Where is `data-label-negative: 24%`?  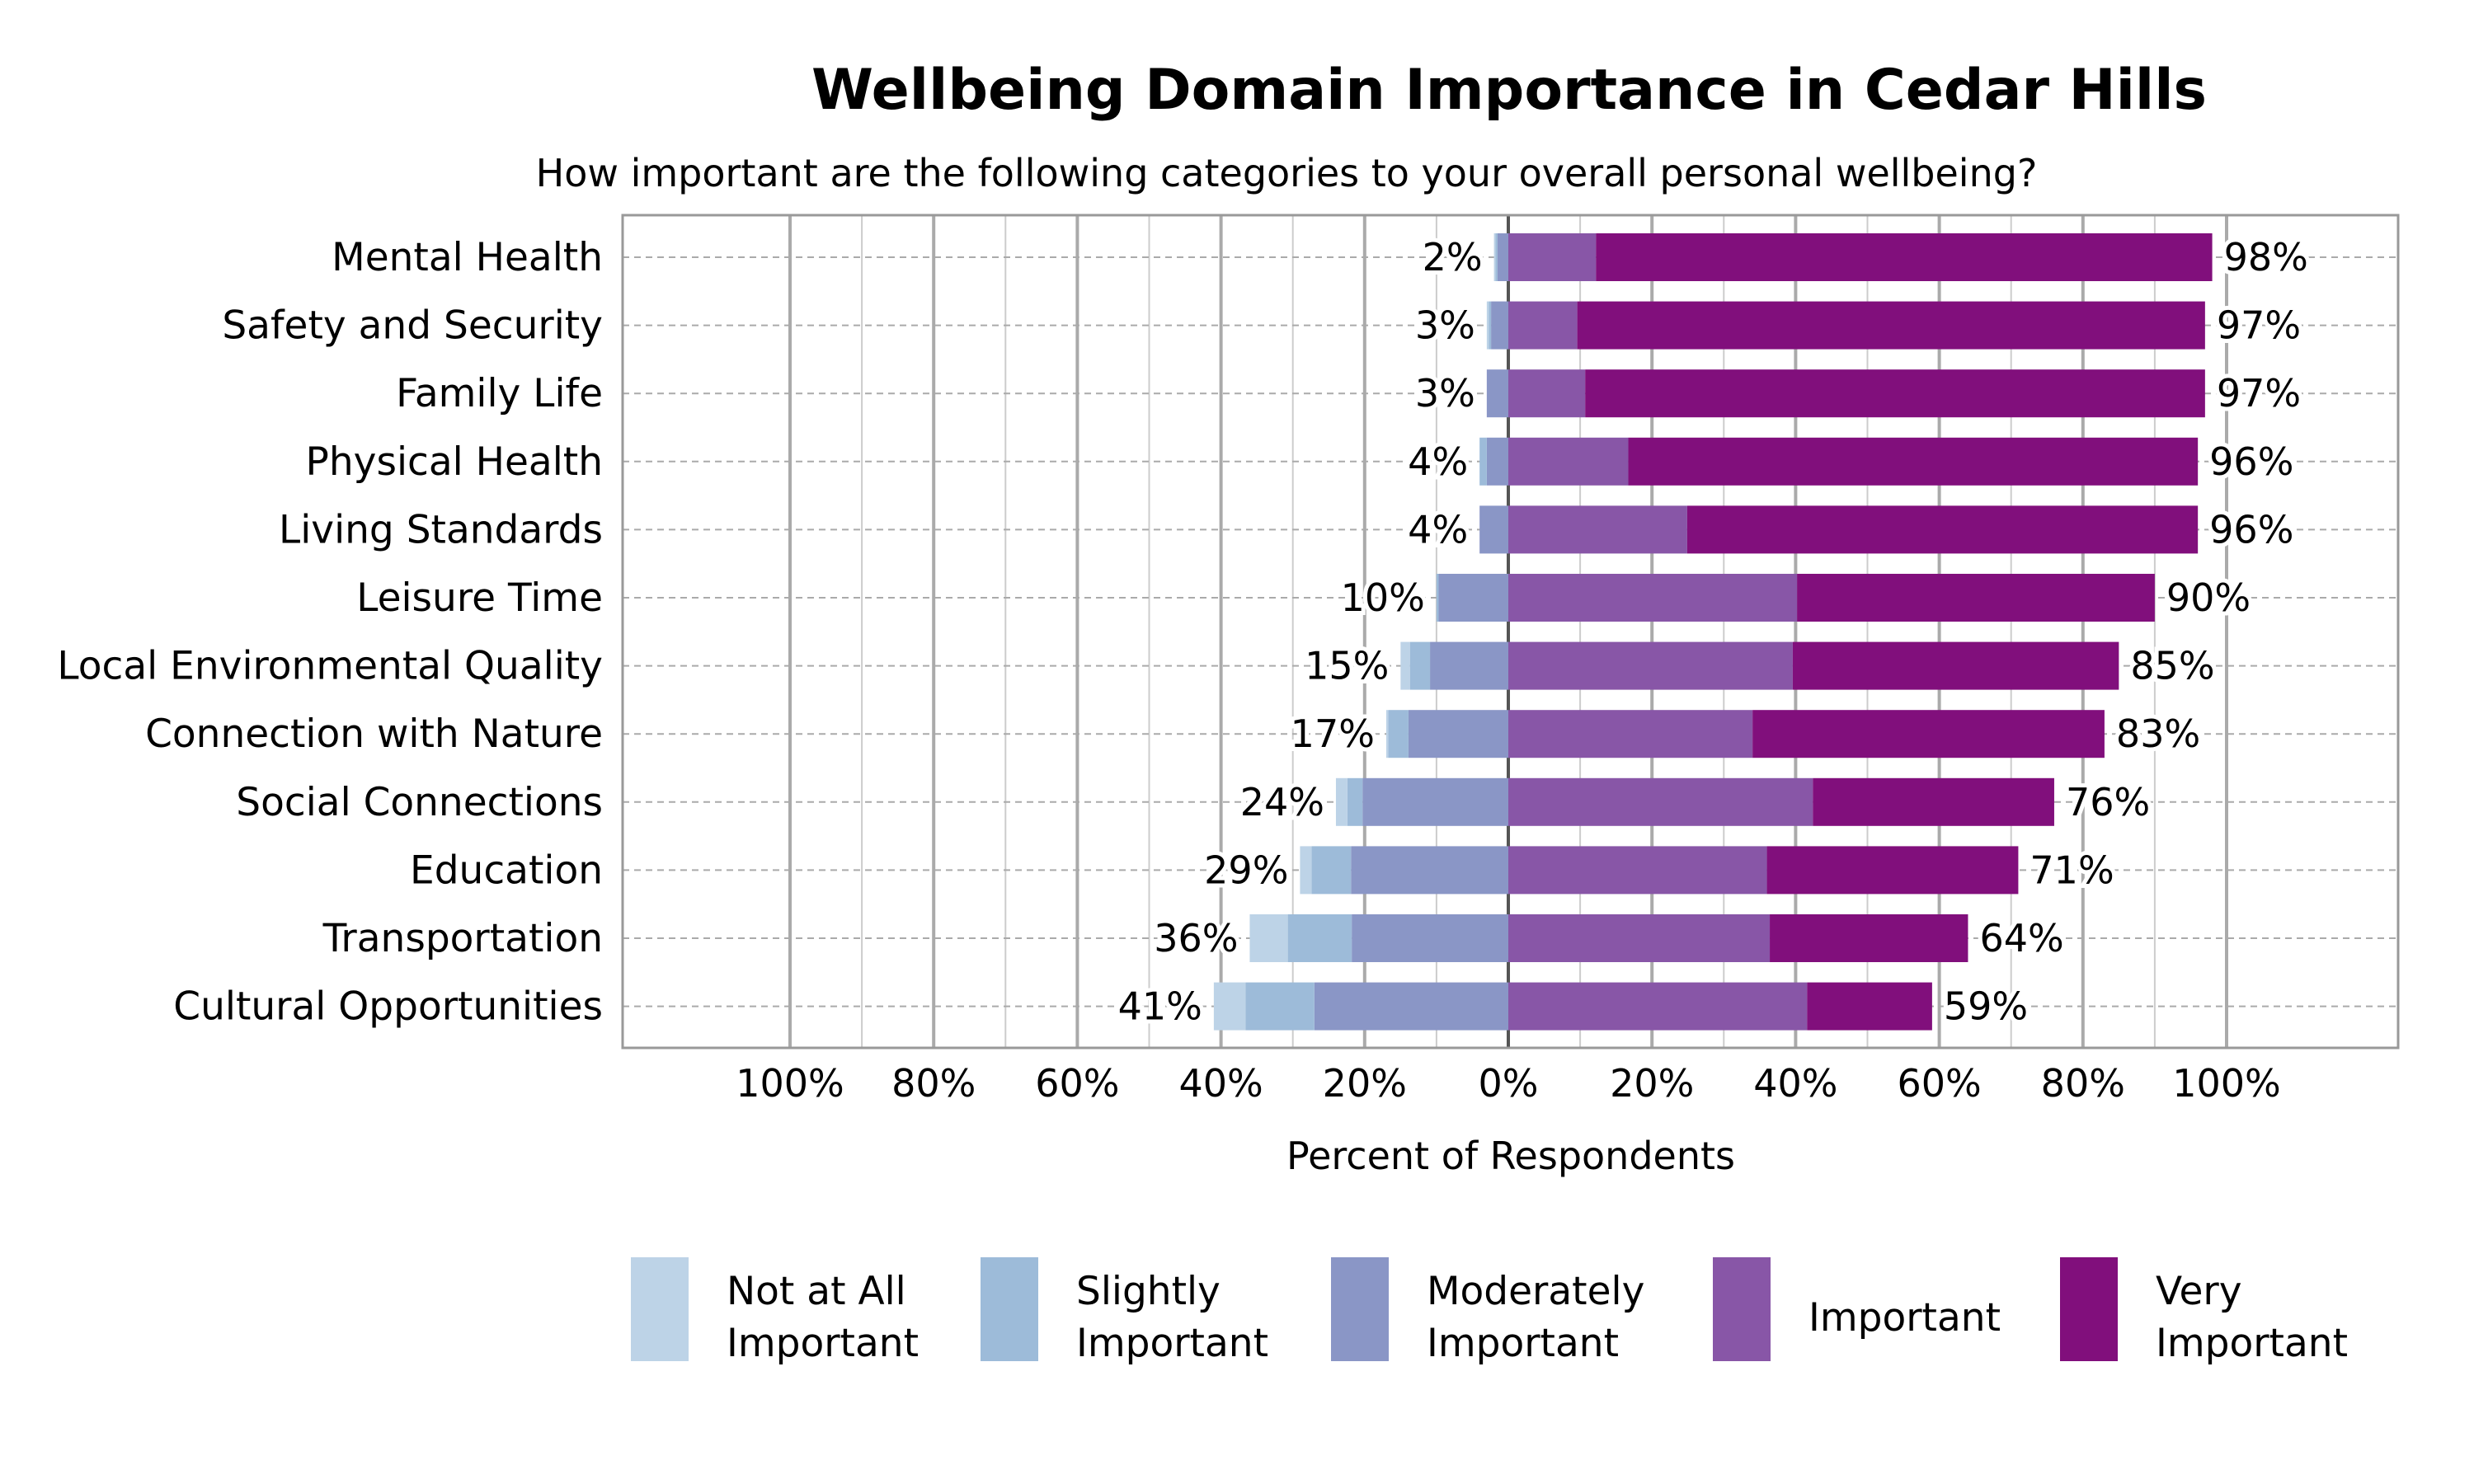
data-label-negative: 24% is located at coordinates (1282, 802).